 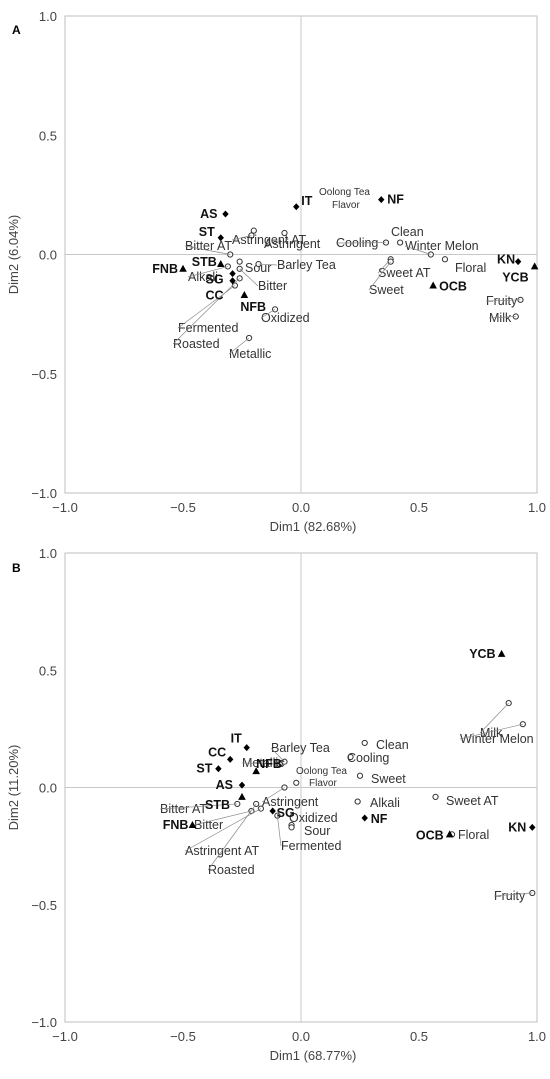 I want to click on y-tick-label: 0.5, so click(x=48, y=670).